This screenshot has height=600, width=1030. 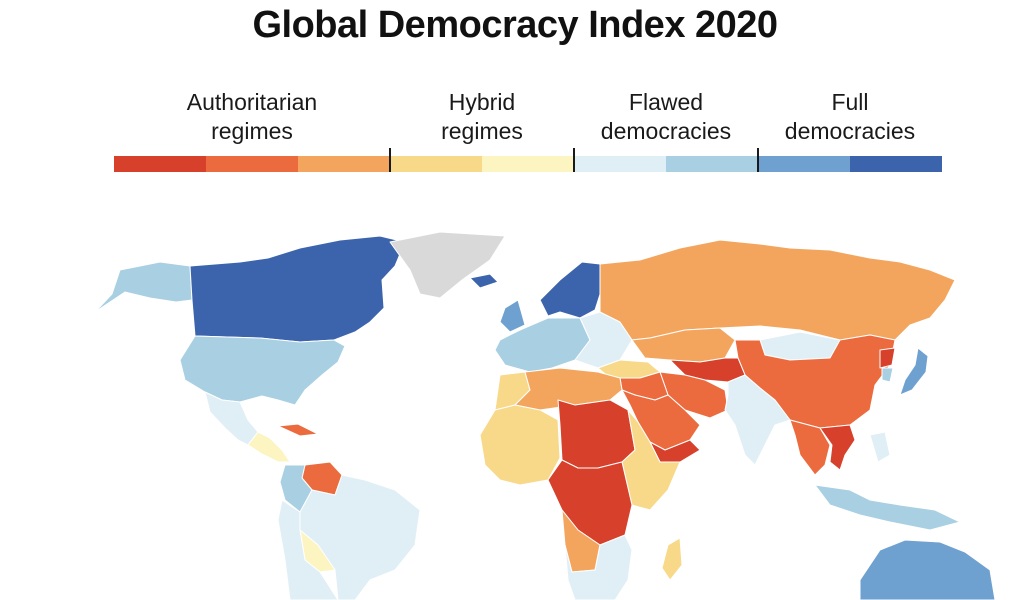 I want to click on region-cuba, so click(x=298, y=430).